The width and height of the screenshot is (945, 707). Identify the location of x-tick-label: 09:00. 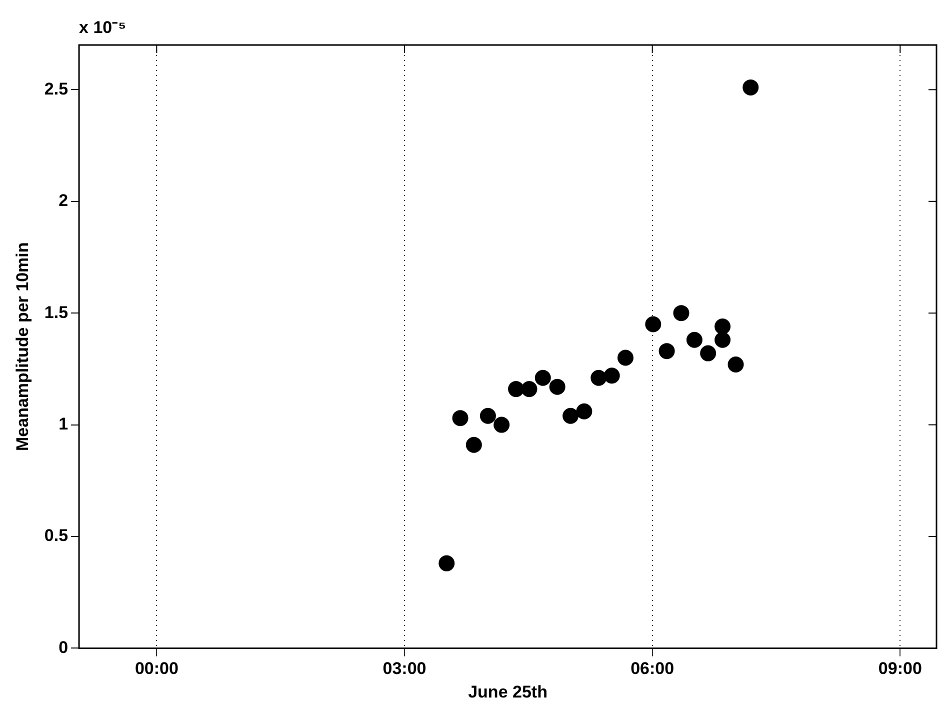
(900, 668).